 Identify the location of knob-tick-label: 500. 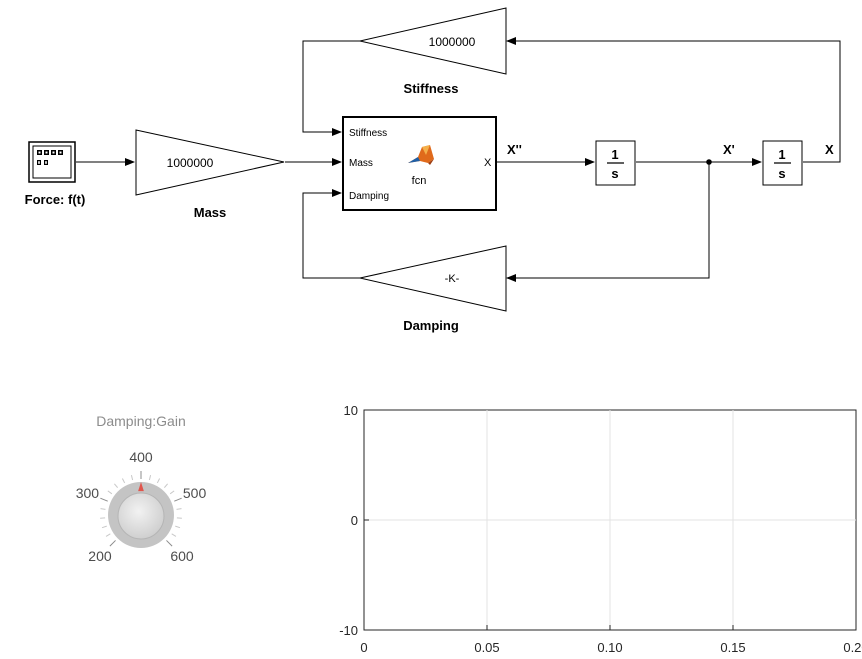
(195, 493).